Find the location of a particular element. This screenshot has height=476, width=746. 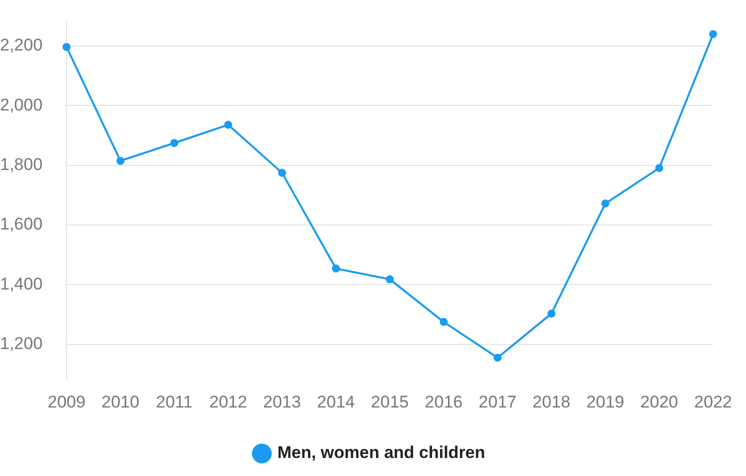

x-tick-label: 2016 is located at coordinates (443, 402).